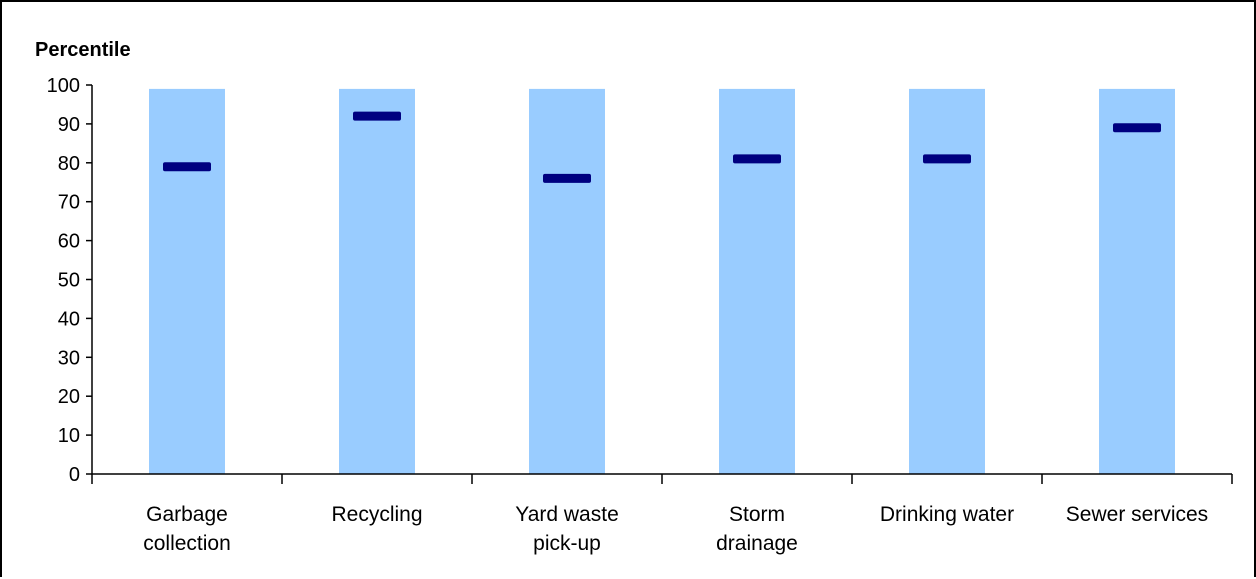  I want to click on y-tick-label: 0, so click(74, 475).